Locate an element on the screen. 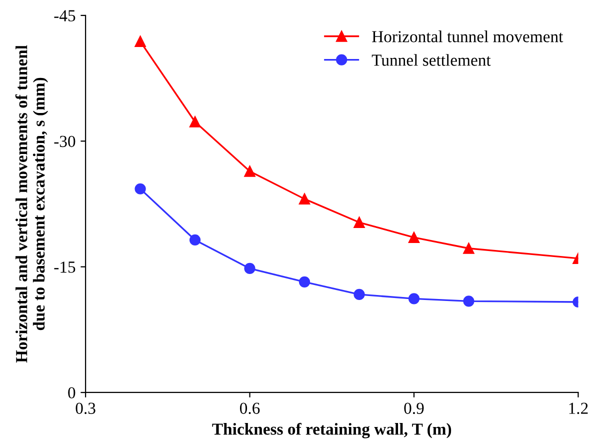  x-axis-title: Thickness of retaining wall, T (m) is located at coordinates (332, 430).